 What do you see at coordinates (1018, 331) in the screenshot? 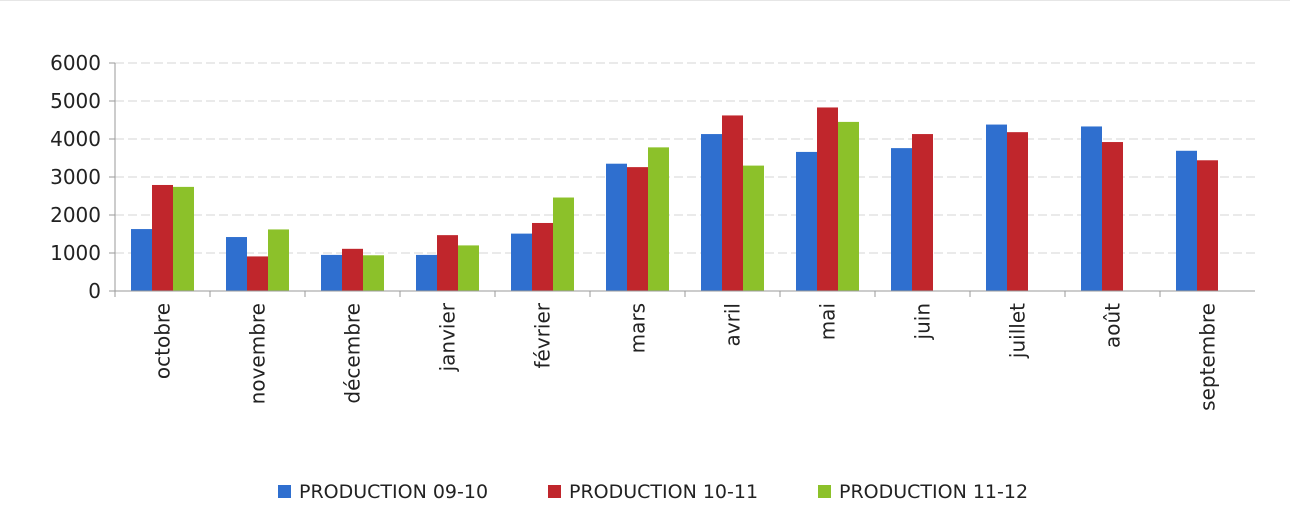
I see `x-tick-label: juillet` at bounding box center [1018, 331].